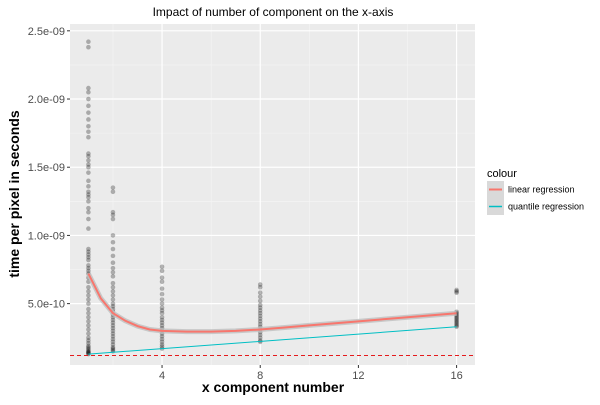  Describe the element at coordinates (162, 376) in the screenshot. I see `x-tick-label: 4` at that location.